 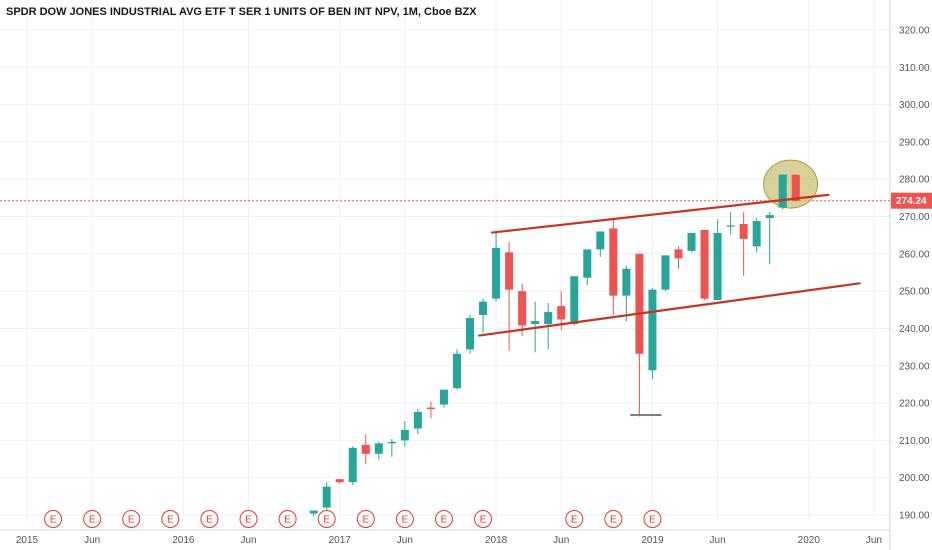 What do you see at coordinates (914, 441) in the screenshot?
I see `y-tick-label: 210.00` at bounding box center [914, 441].